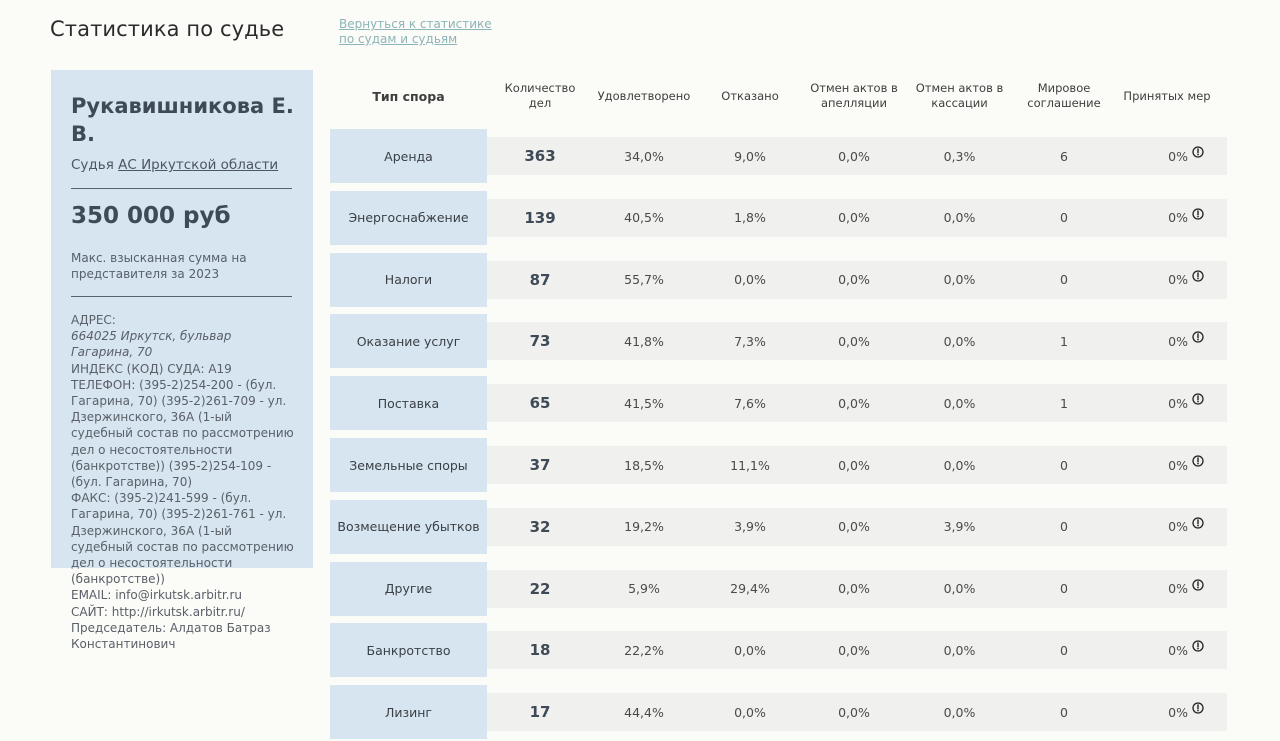 This screenshot has width=1280, height=741. I want to click on header-cassation: Отмен актов в кассации, so click(959, 95).